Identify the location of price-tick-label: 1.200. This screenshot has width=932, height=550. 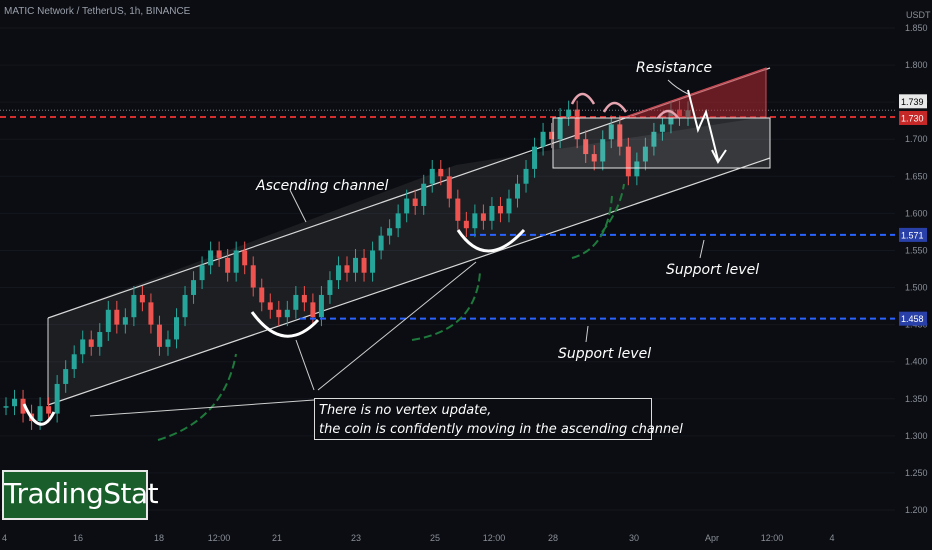
(916, 510).